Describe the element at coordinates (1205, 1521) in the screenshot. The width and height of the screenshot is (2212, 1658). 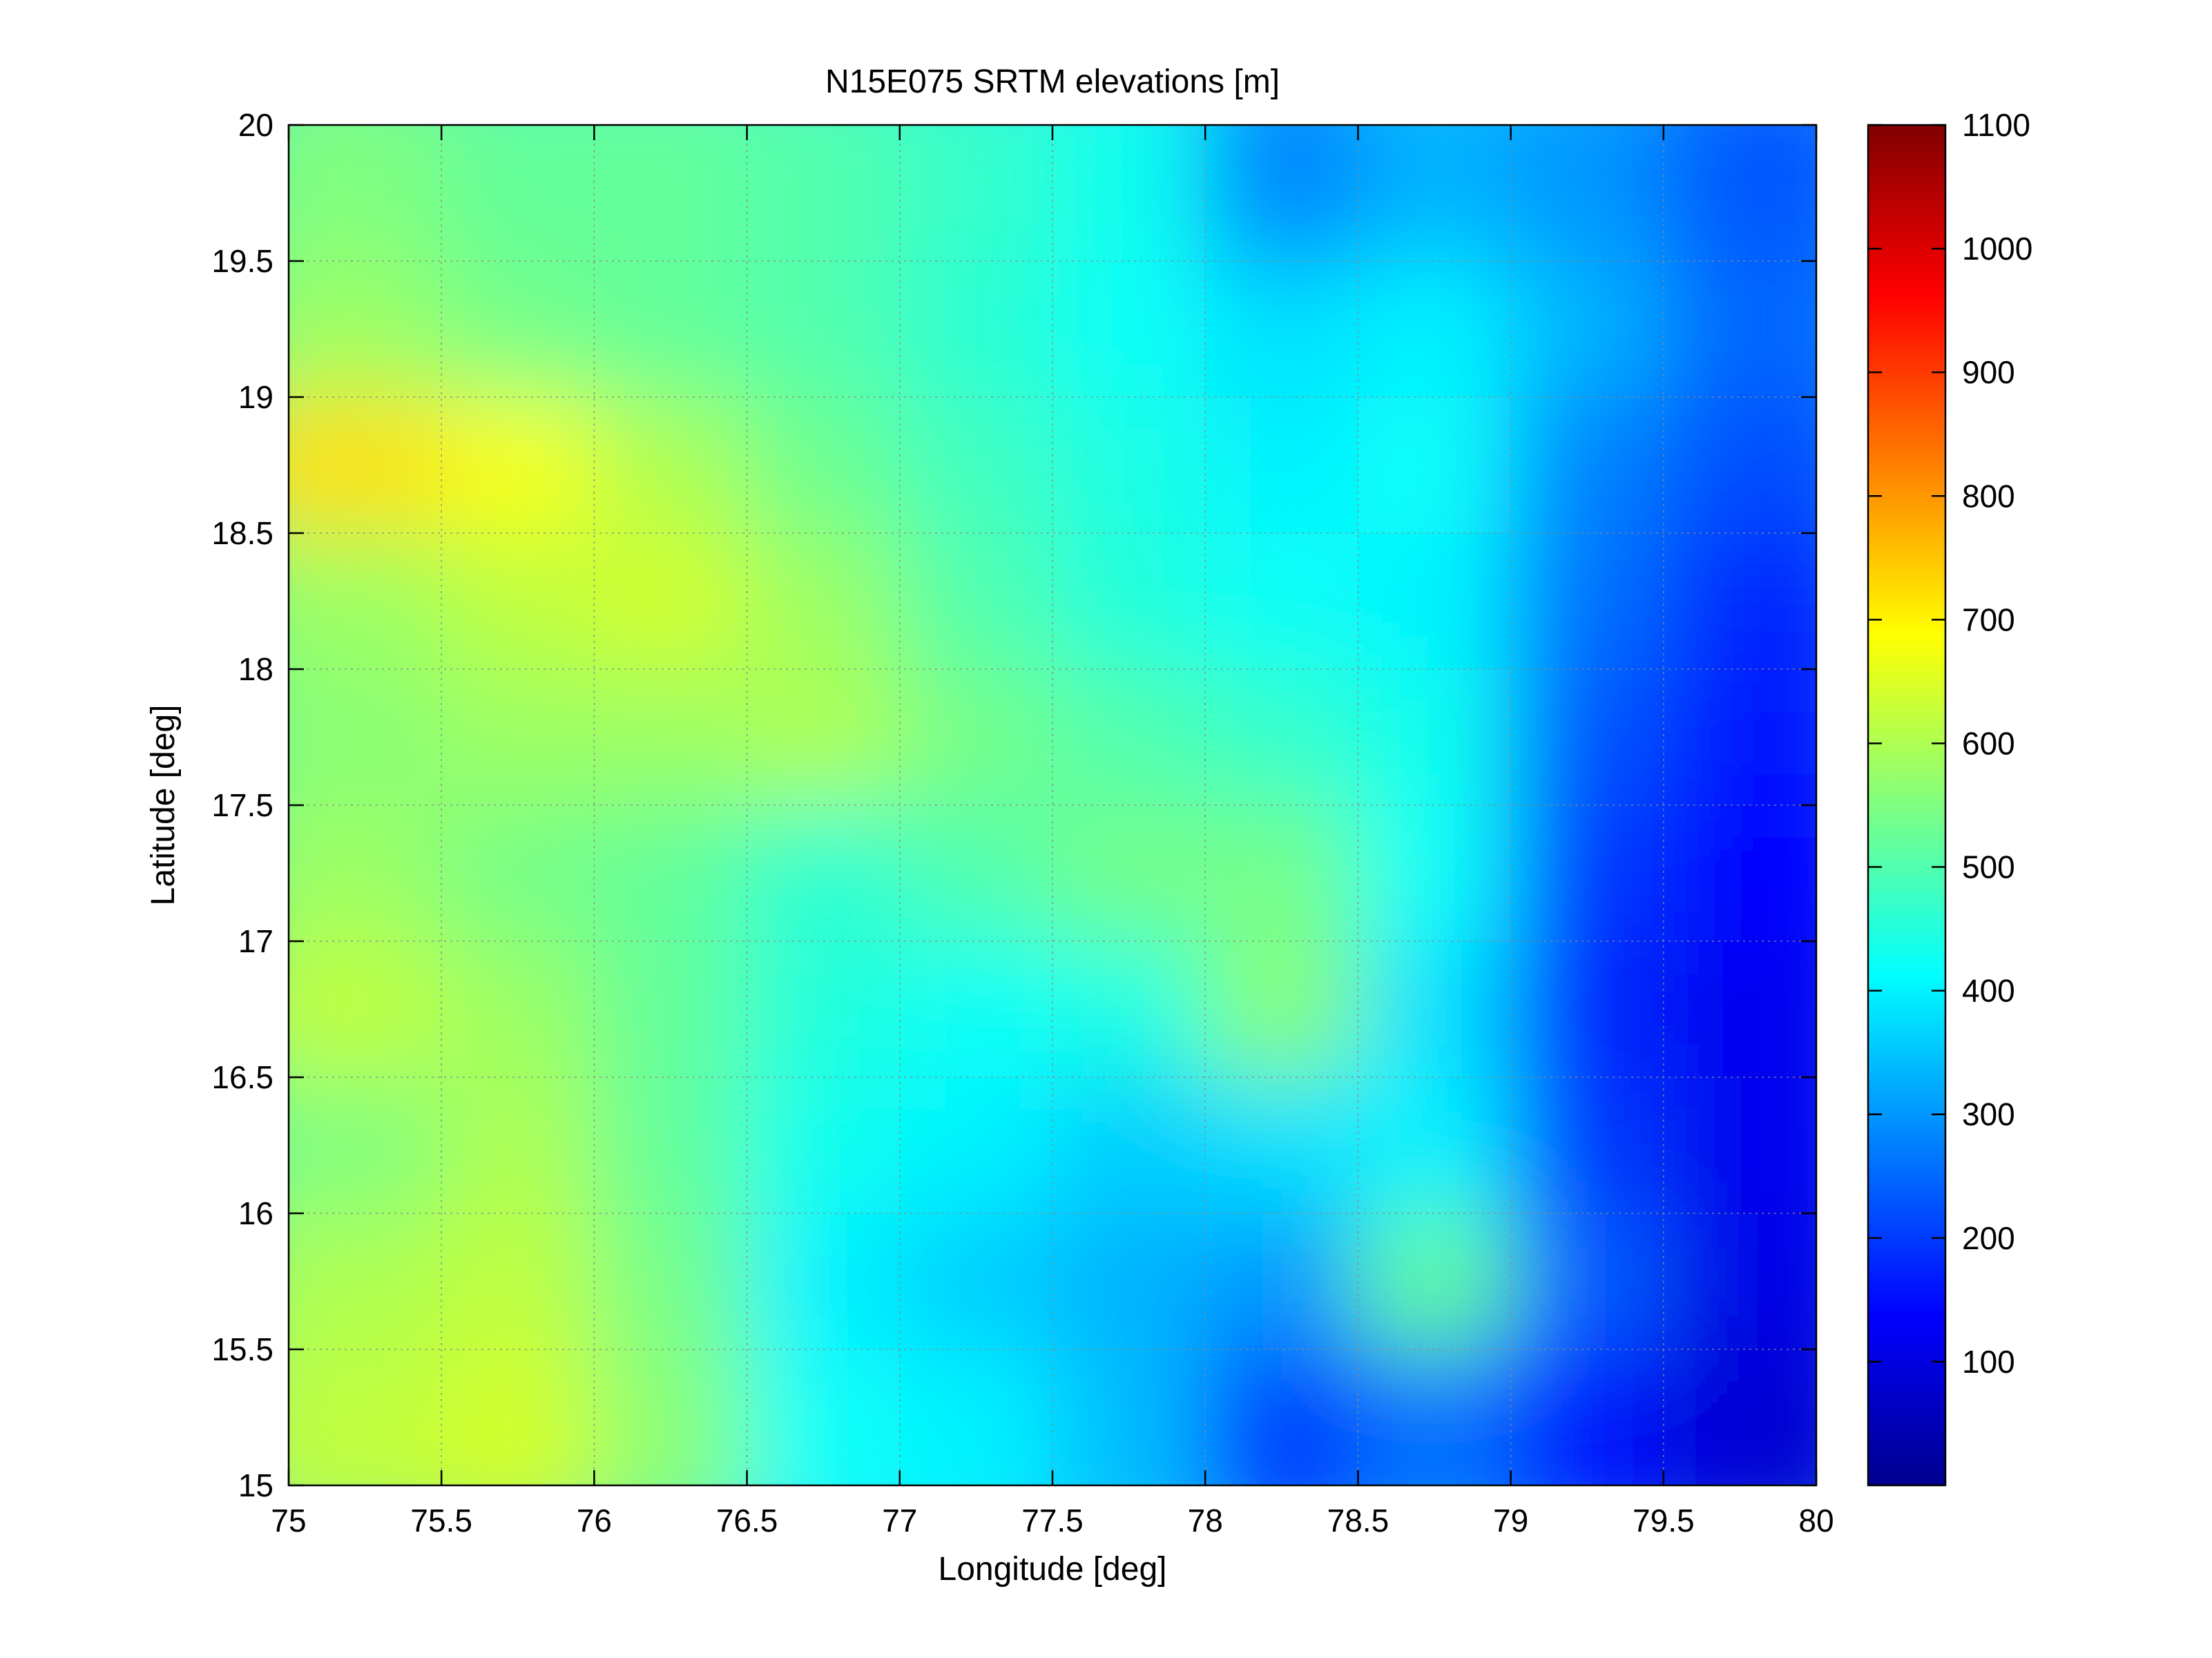
I see `x-tick-label: 78` at that location.